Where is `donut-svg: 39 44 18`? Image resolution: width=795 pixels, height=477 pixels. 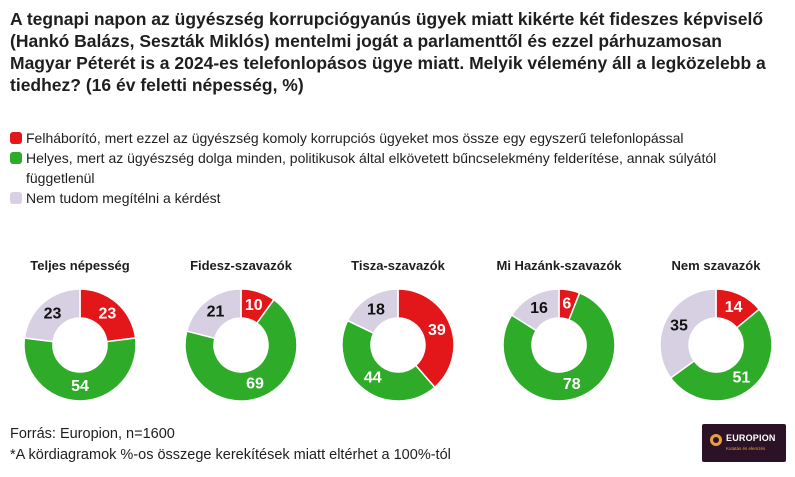
donut-svg: 39 44 18 is located at coordinates (398, 345).